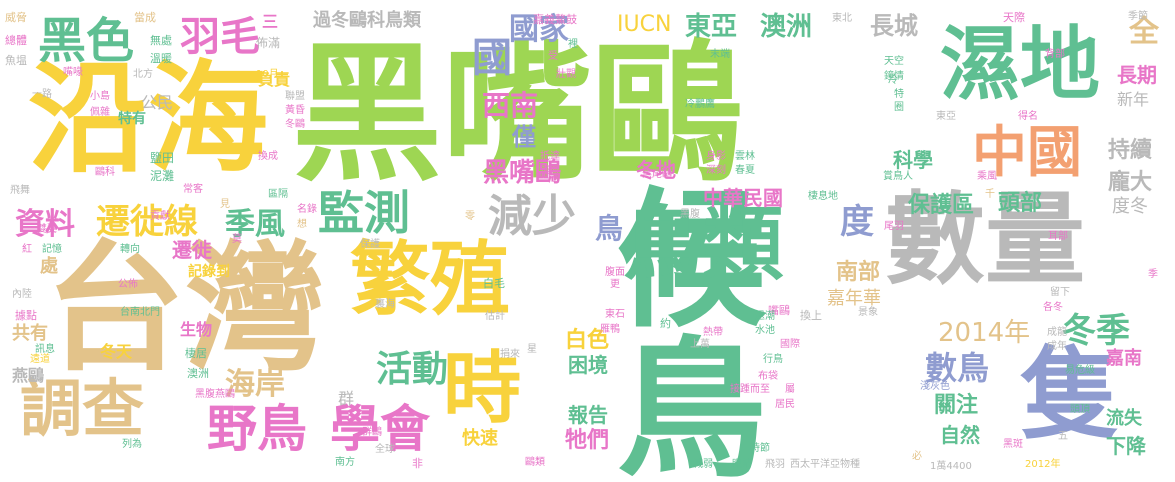  I want to click on word-cloud-term: 僅, so click(524, 137).